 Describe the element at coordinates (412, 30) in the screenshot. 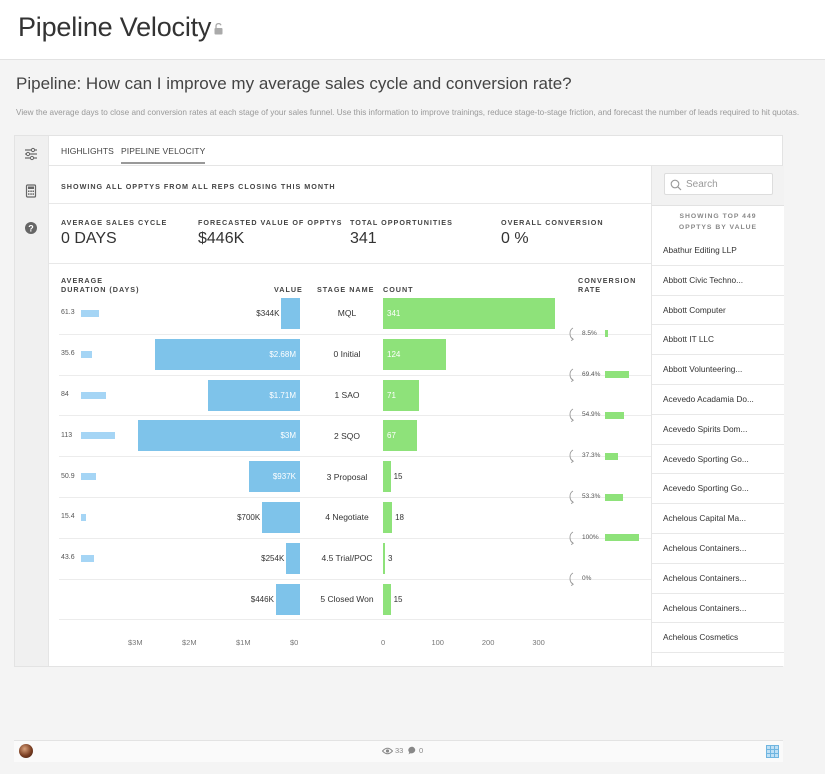

I see `top-bar: Pipeline Velocity` at that location.